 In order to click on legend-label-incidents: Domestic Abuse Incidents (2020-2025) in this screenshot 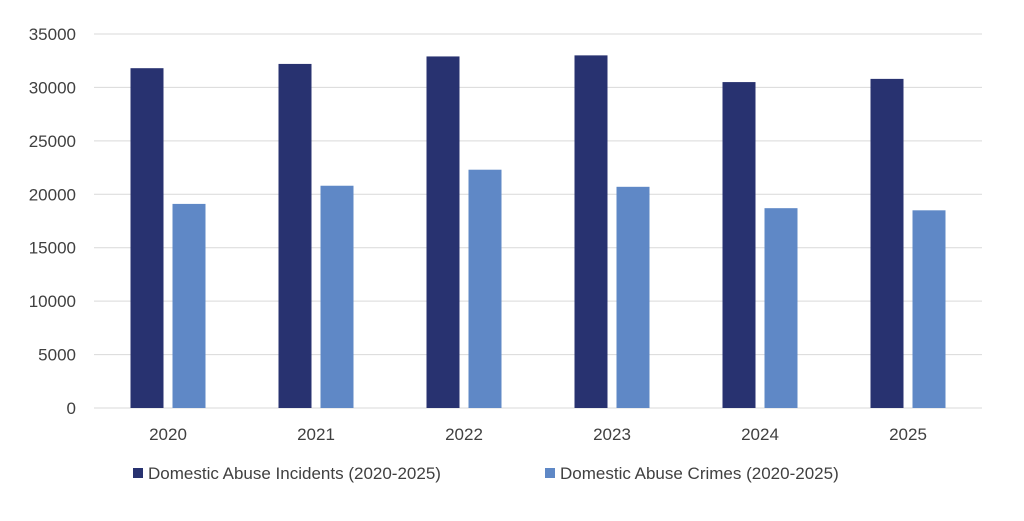, I will do `click(294, 473)`.